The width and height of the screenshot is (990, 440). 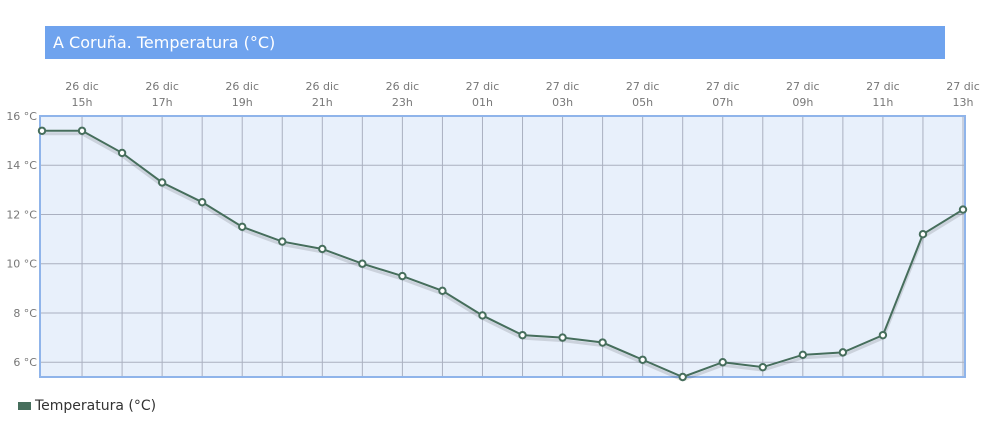 I want to click on x-tick-label: 17h, so click(x=162, y=102).